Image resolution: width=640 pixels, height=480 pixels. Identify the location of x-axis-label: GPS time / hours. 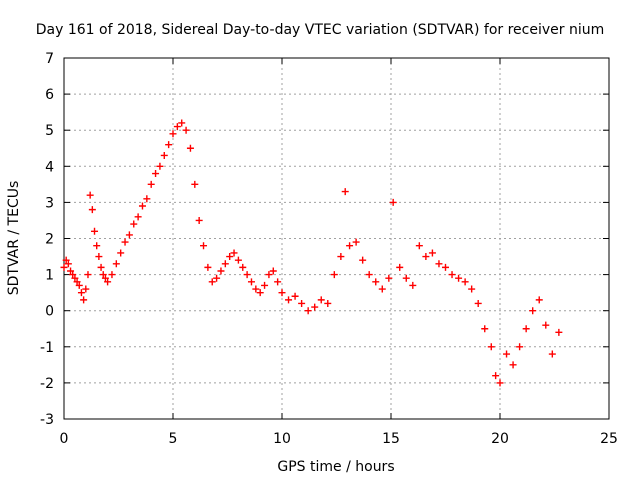
(335, 467).